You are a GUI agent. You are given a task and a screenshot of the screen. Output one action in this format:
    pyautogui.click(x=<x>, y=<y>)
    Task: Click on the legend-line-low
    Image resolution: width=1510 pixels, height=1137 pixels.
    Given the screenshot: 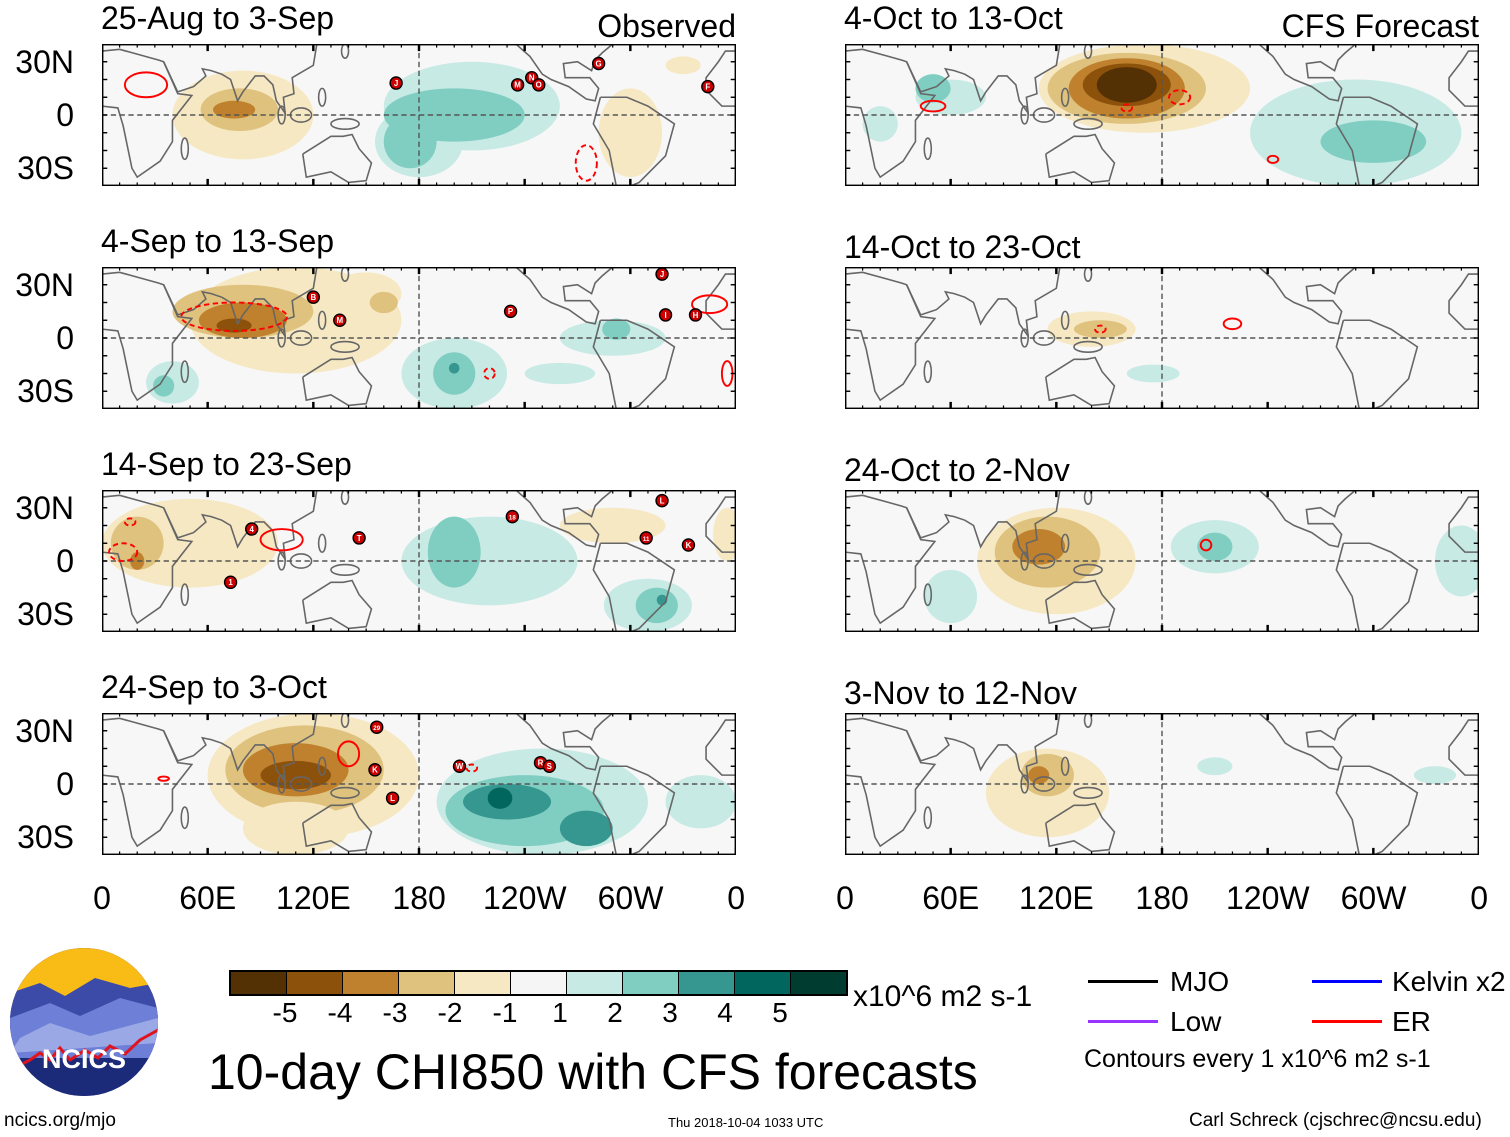 What is the action you would take?
    pyautogui.click(x=1123, y=1021)
    